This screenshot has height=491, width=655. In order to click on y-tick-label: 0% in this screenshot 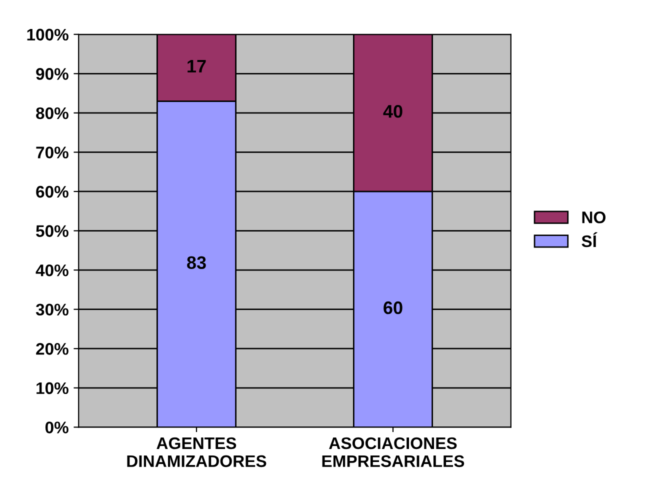, I will do `click(56, 428)`.